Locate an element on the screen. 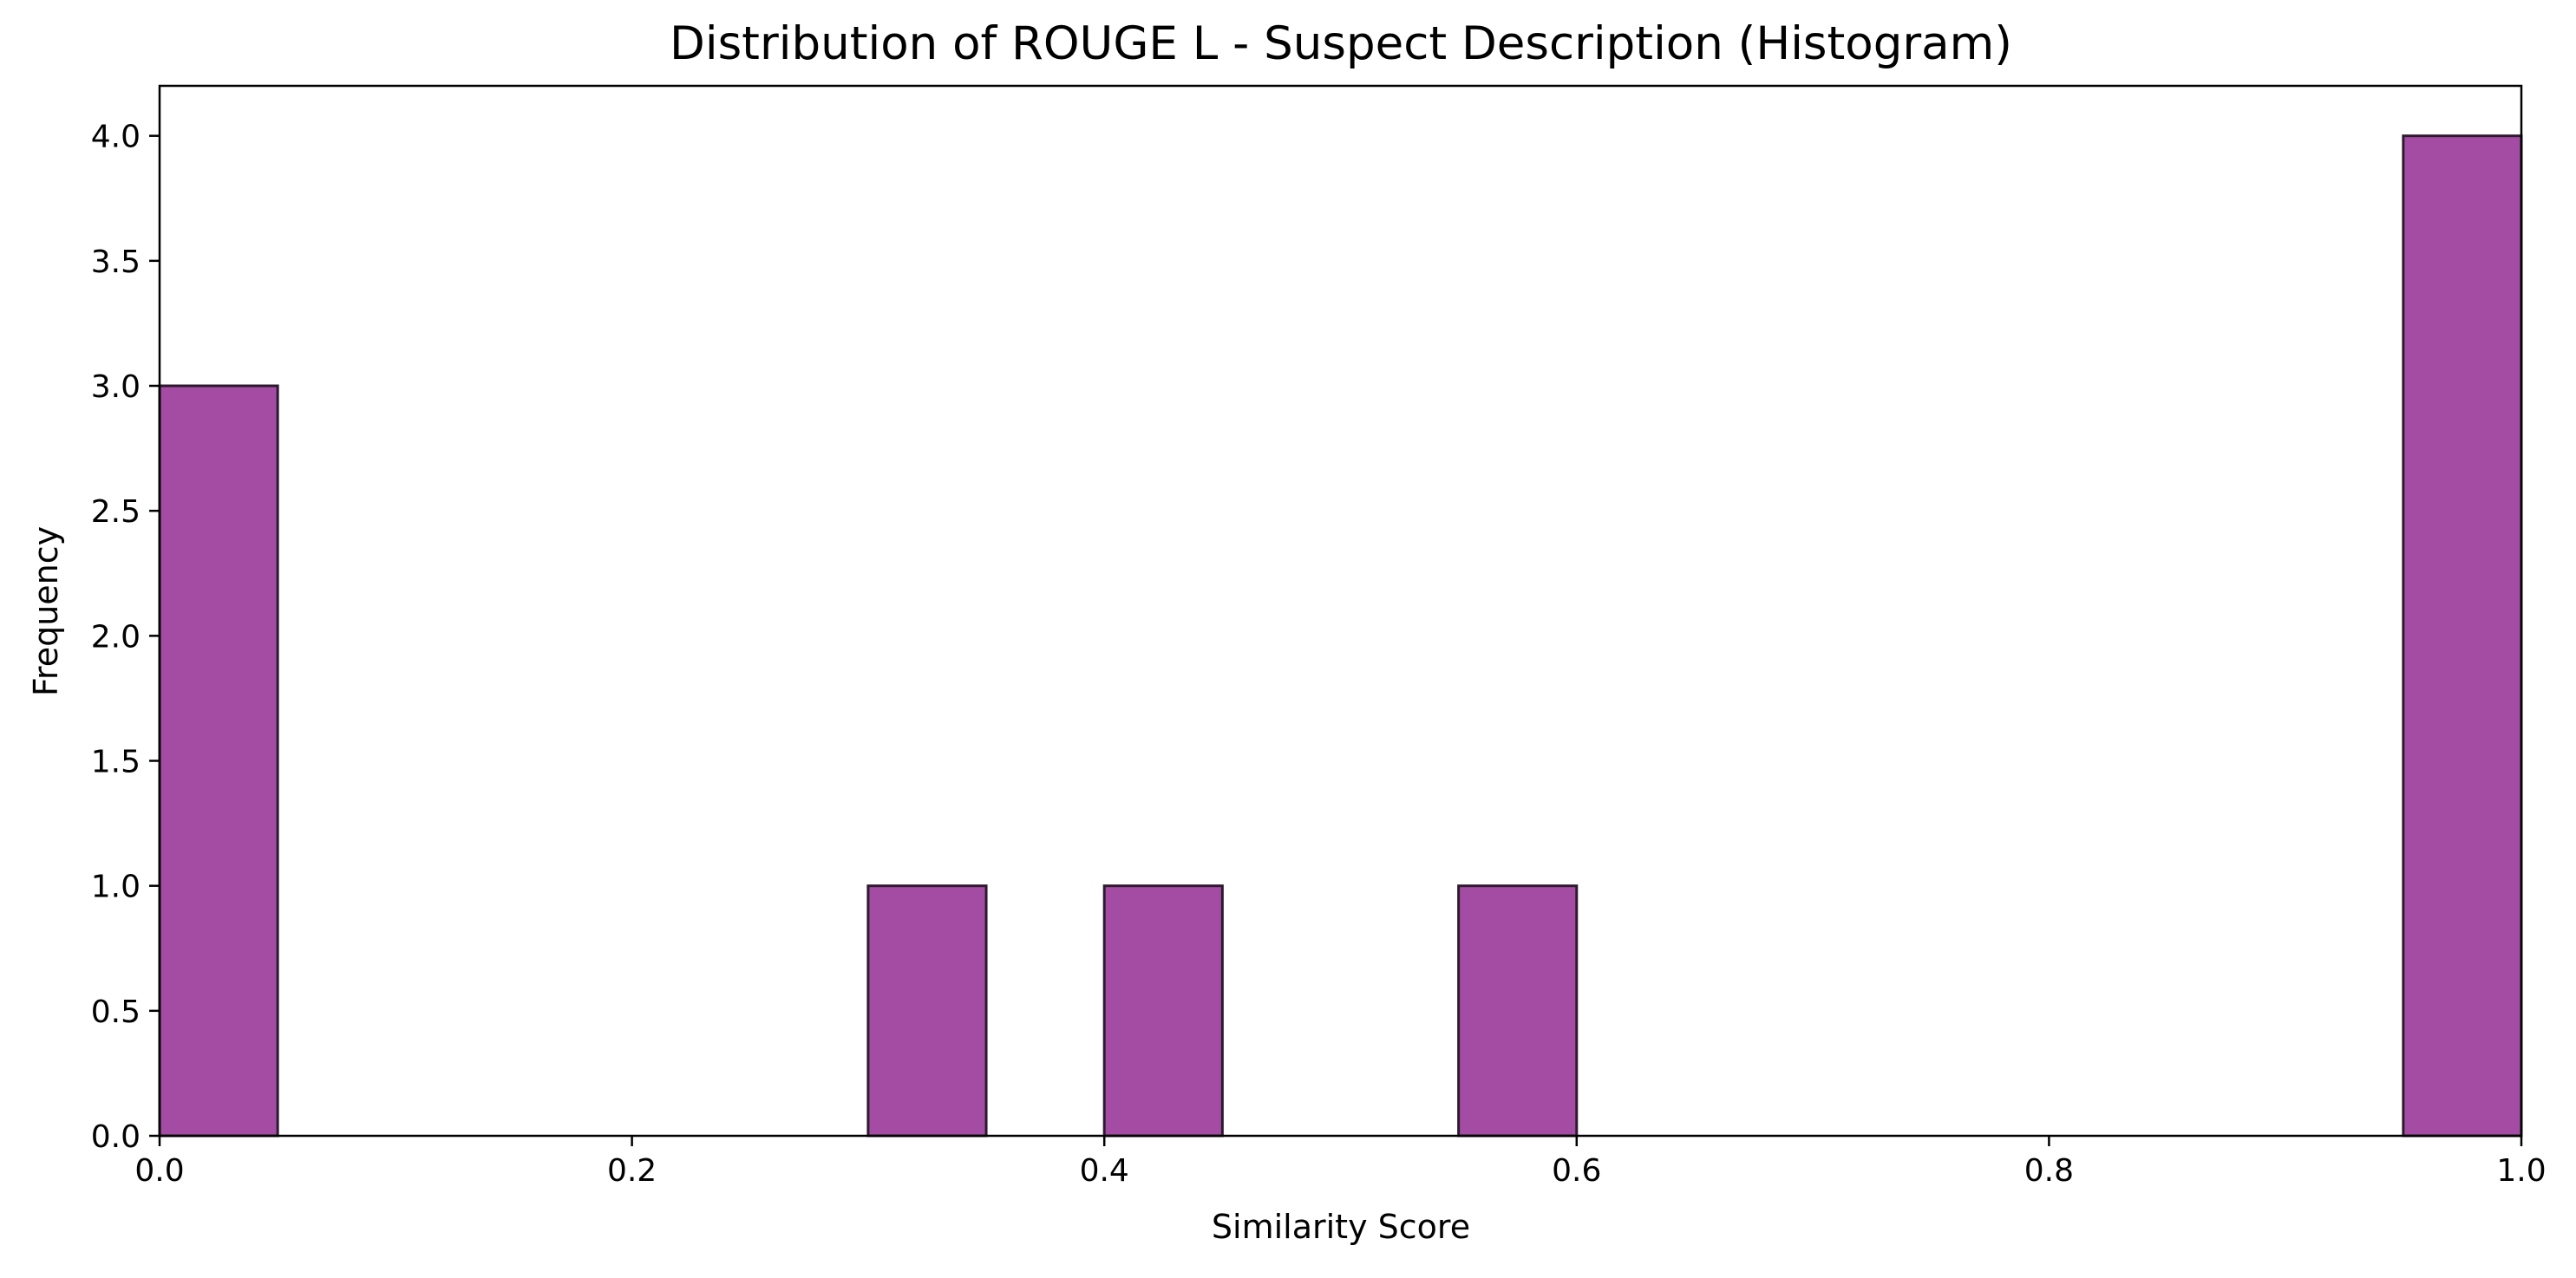 The width and height of the screenshot is (2576, 1278). x-tick-label-0: 0.0 is located at coordinates (159, 1171).